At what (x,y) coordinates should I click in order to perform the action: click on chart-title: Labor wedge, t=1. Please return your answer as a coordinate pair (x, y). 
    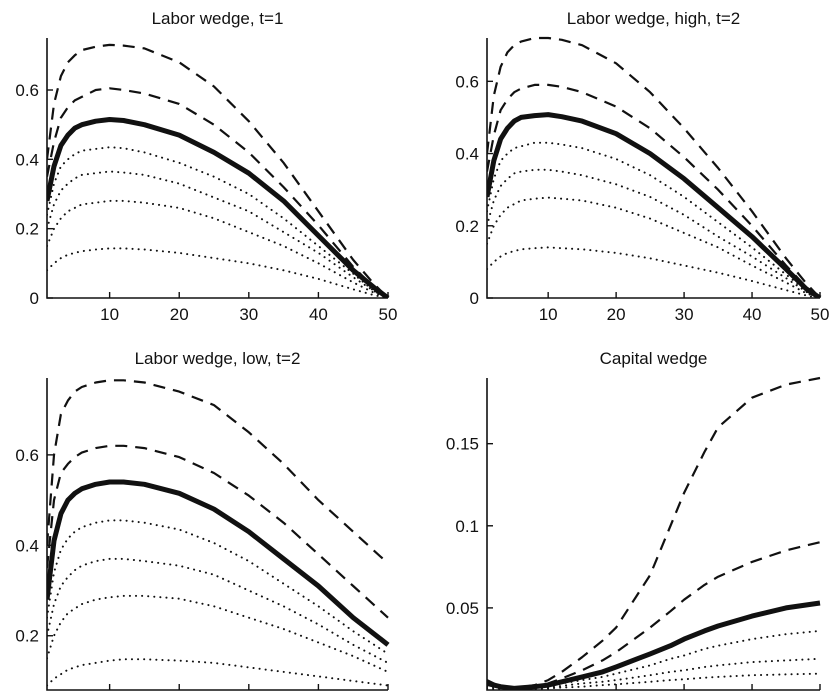
    Looking at the image, I should click on (218, 18).